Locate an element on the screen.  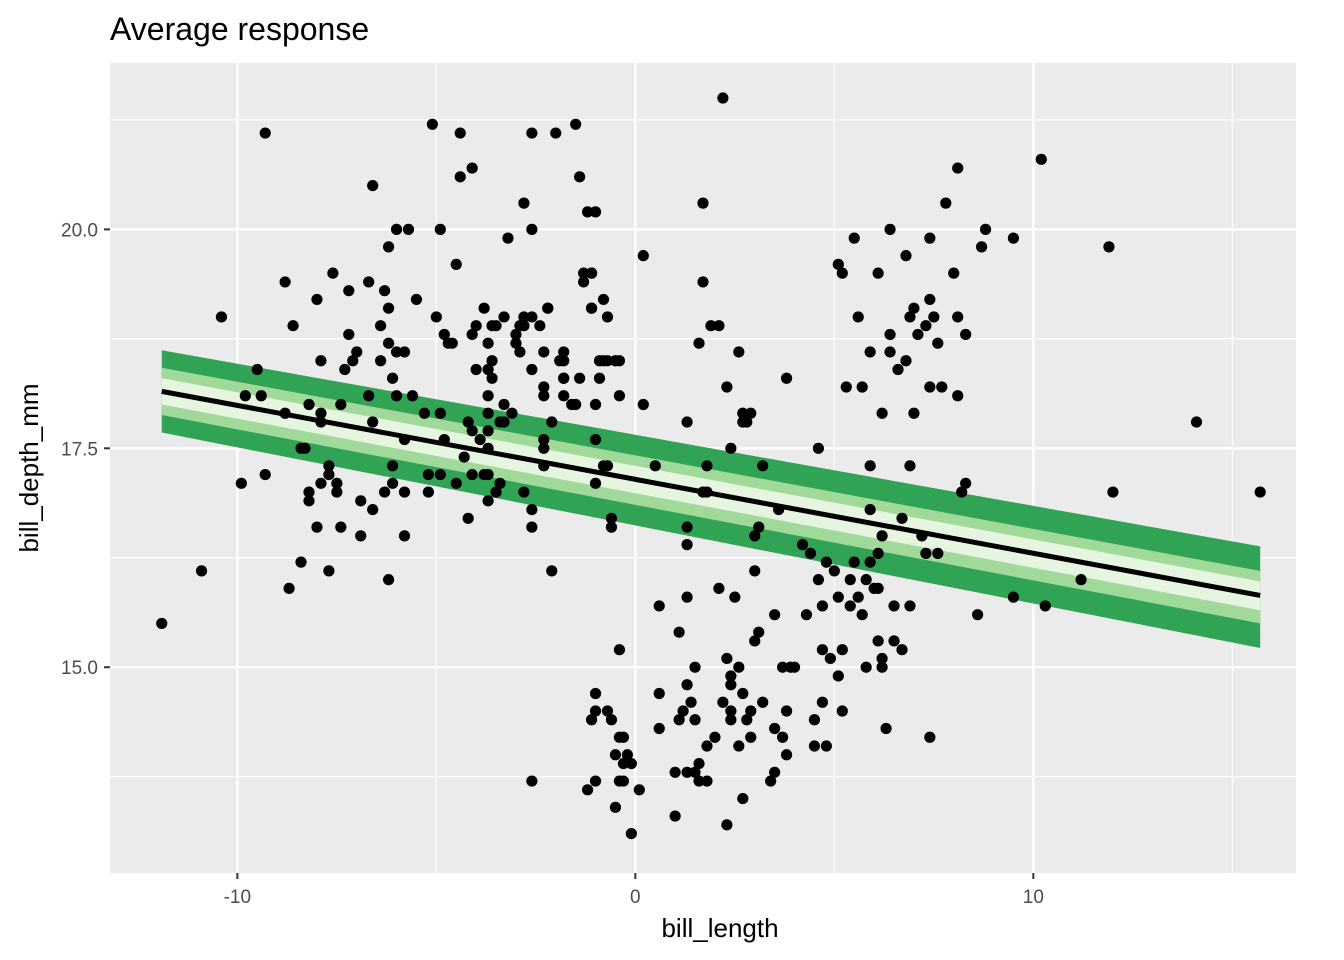
x-tick-label: 0 is located at coordinates (635, 897).